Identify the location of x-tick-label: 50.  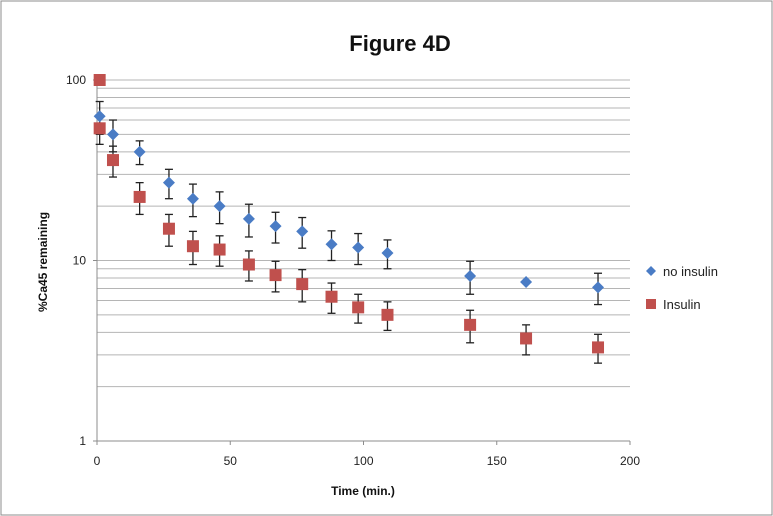
(231, 461).